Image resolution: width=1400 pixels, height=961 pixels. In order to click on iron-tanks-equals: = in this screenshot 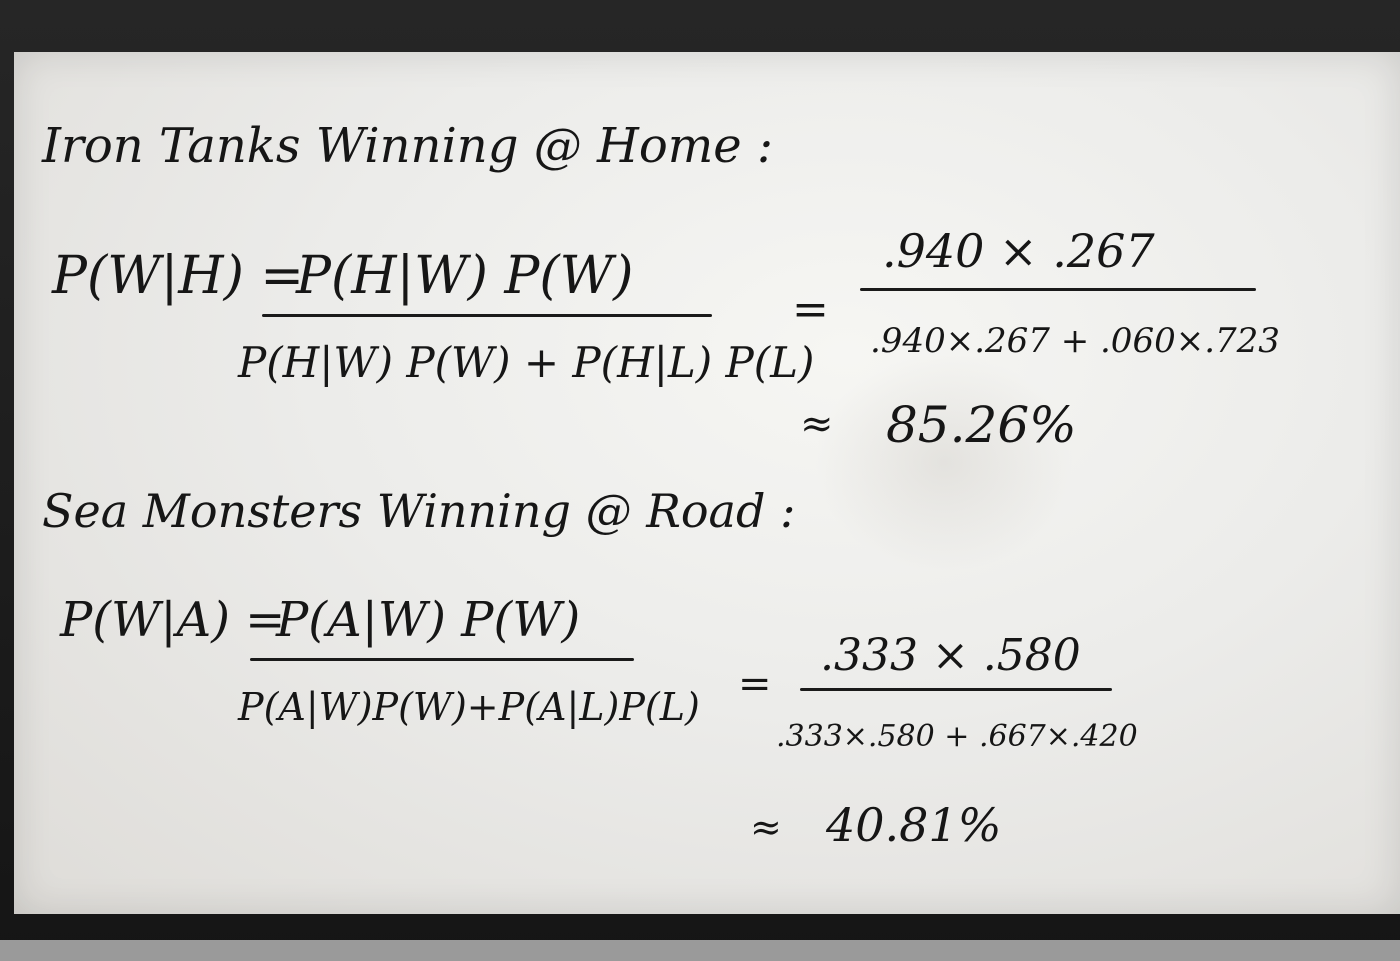, I will do `click(810, 309)`.